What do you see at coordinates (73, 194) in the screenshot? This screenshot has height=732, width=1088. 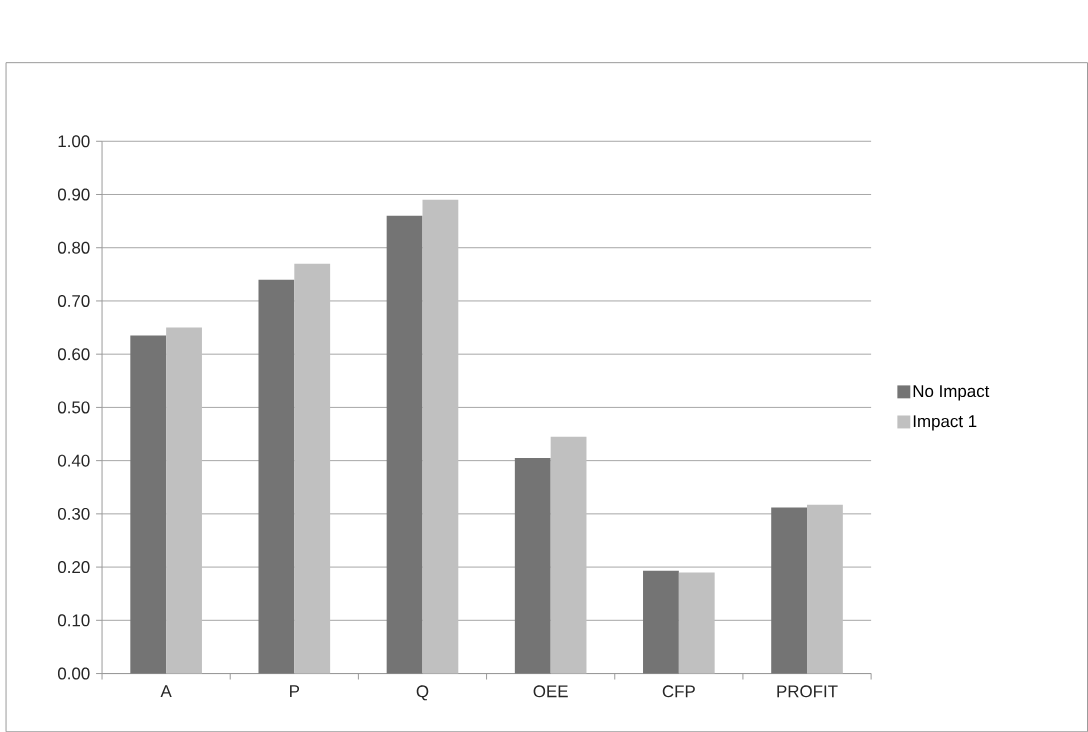 I see `y-tick-label: 0.90` at bounding box center [73, 194].